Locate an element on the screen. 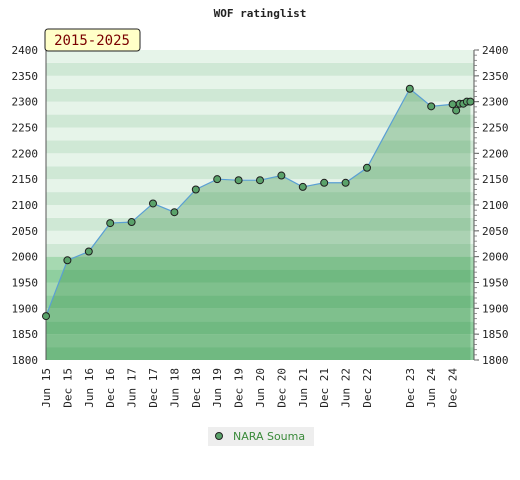 Image resolution: width=520 pixels, height=480 pixels. x-tick-label: Dec 24 is located at coordinates (453, 388).